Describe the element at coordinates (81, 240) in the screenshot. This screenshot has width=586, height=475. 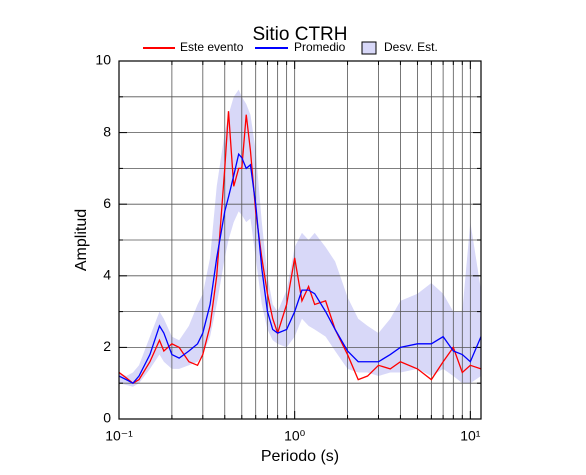
I see `y-axis-label: Amplitud` at that location.